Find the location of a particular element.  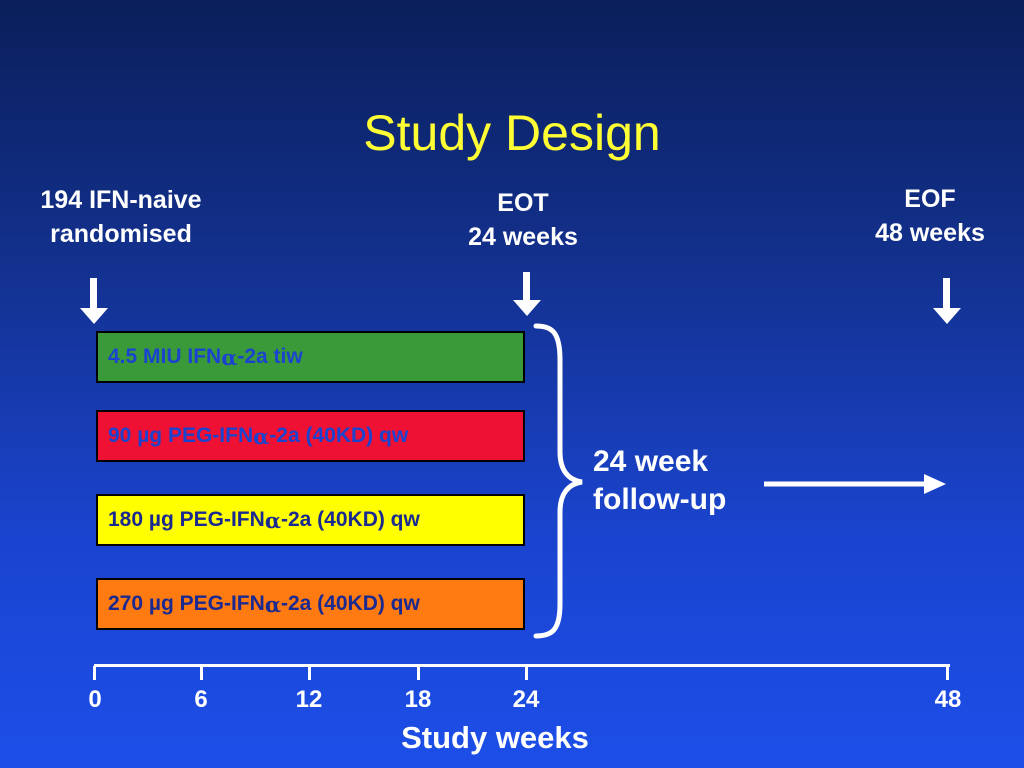

milestone-eot-line2: 24 weeks is located at coordinates (523, 237).